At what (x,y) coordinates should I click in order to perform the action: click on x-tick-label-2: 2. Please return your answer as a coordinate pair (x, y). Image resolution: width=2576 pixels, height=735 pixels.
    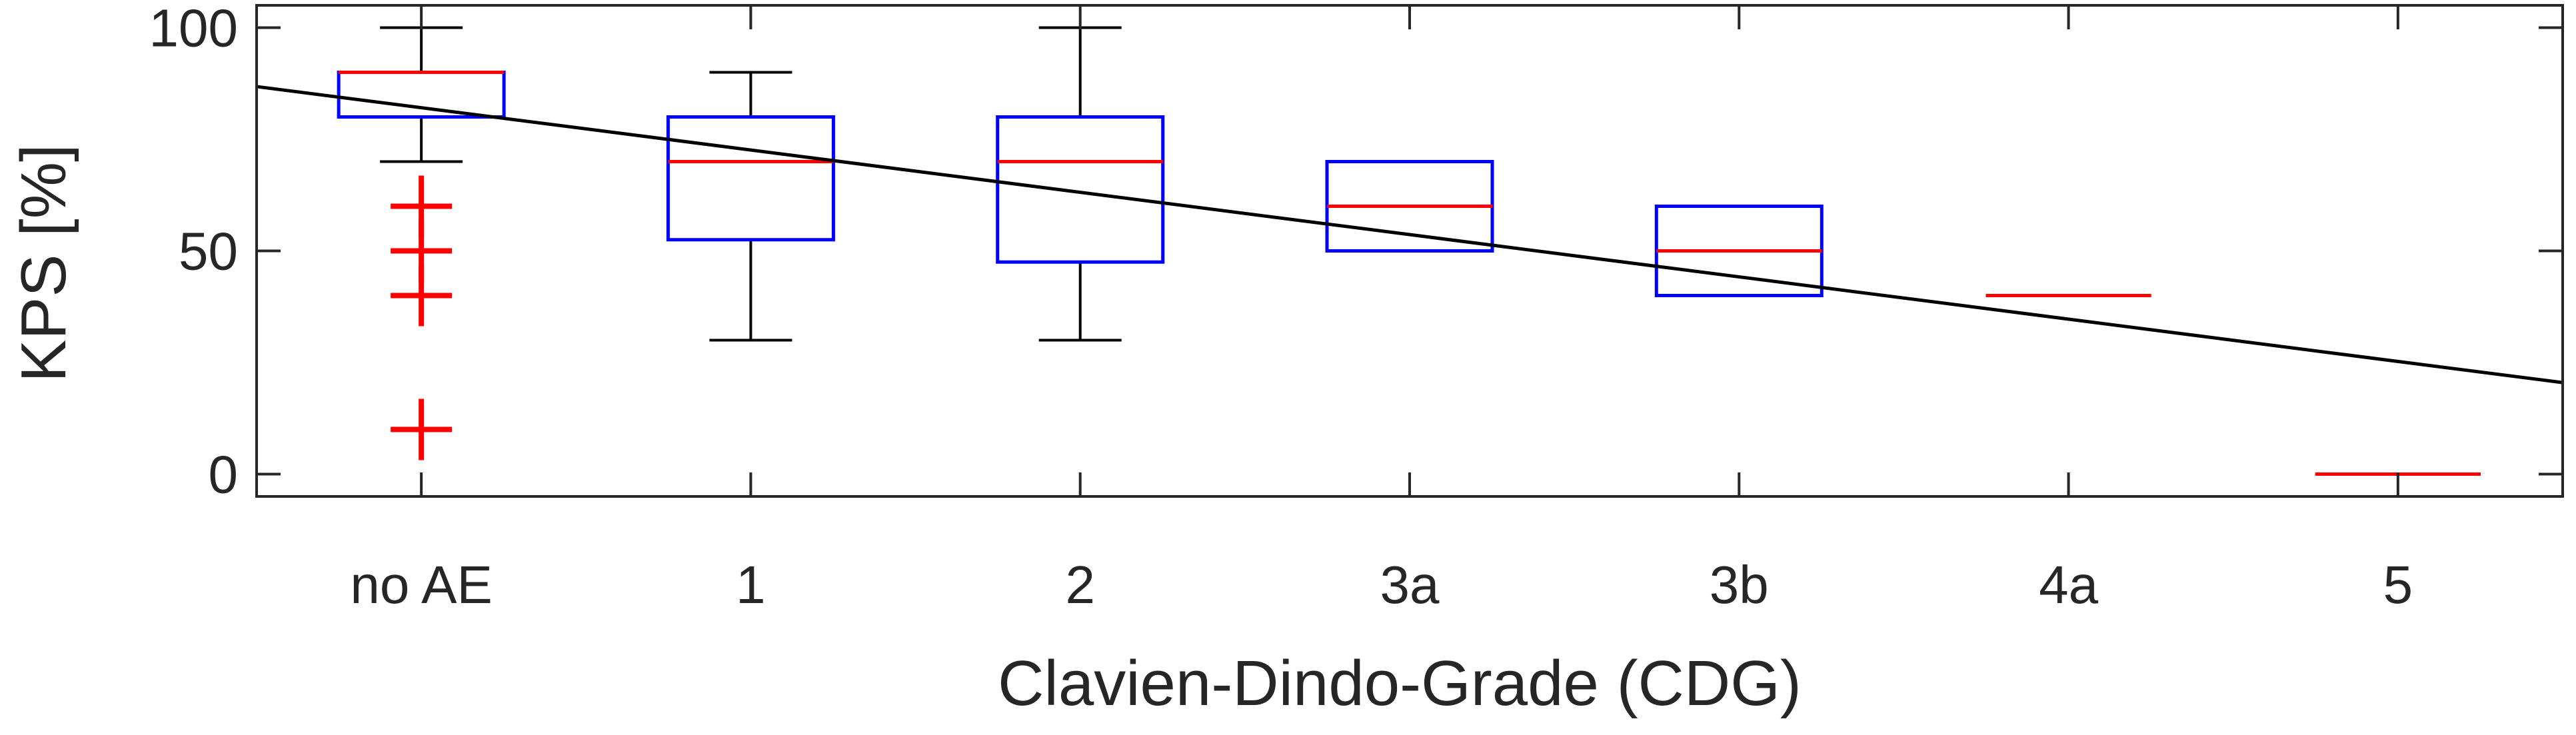
    Looking at the image, I should click on (1080, 584).